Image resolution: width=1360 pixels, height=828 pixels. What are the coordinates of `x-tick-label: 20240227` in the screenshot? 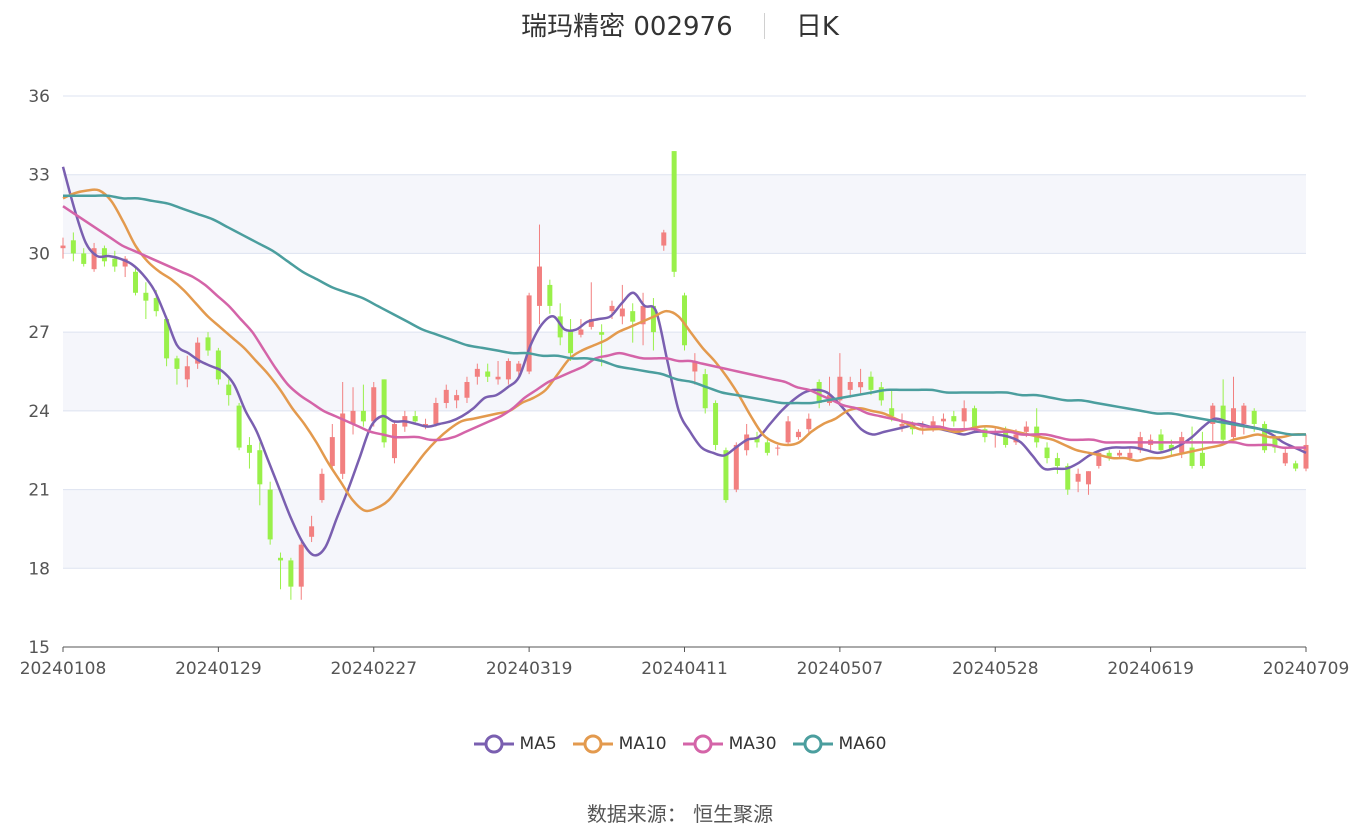 It's located at (373, 669).